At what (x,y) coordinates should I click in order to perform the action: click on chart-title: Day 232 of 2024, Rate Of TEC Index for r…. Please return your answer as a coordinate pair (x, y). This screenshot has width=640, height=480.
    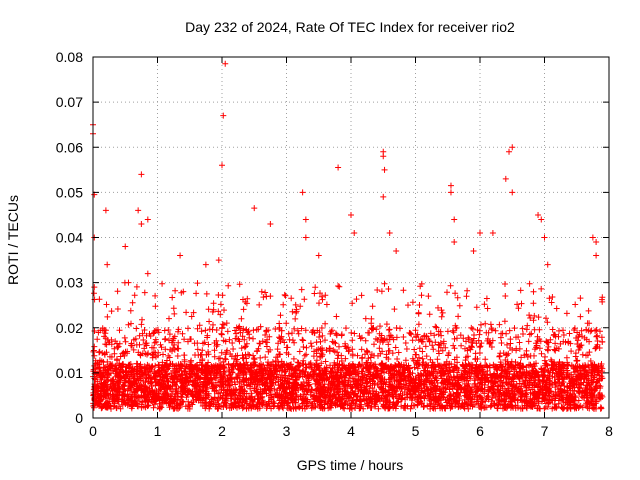
    Looking at the image, I should click on (350, 27).